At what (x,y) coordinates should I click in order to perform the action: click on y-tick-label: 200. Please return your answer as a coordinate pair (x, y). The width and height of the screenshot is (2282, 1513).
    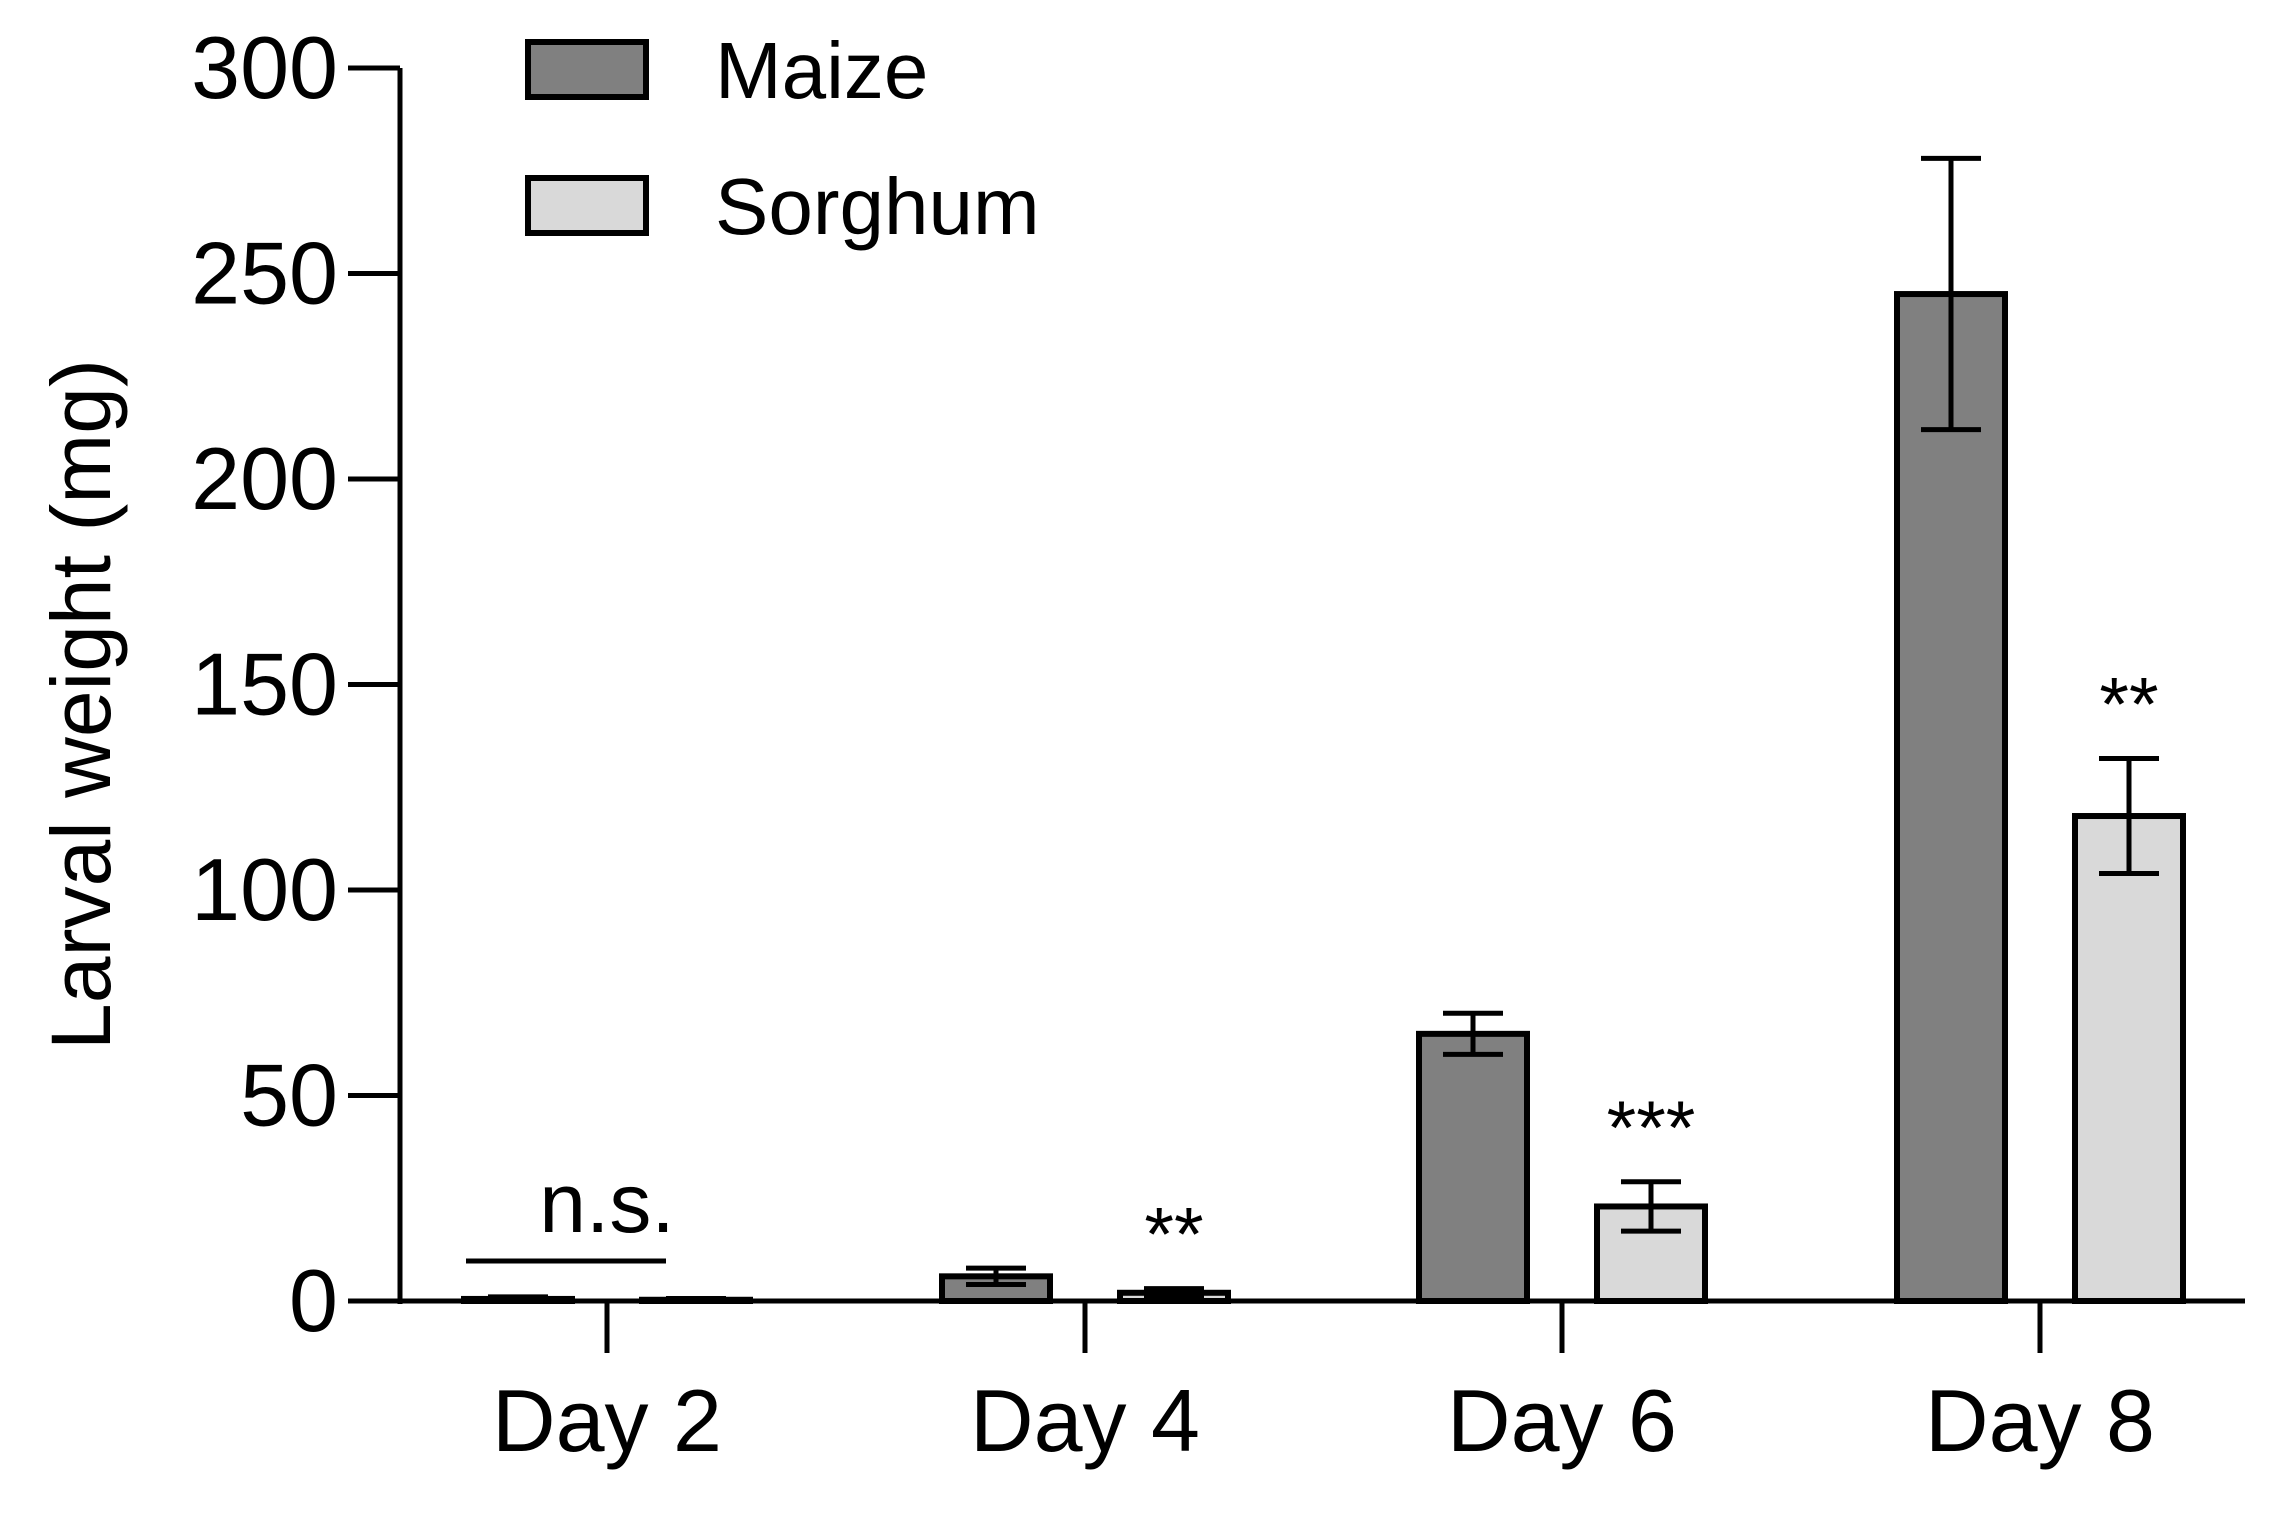
    Looking at the image, I should click on (264, 478).